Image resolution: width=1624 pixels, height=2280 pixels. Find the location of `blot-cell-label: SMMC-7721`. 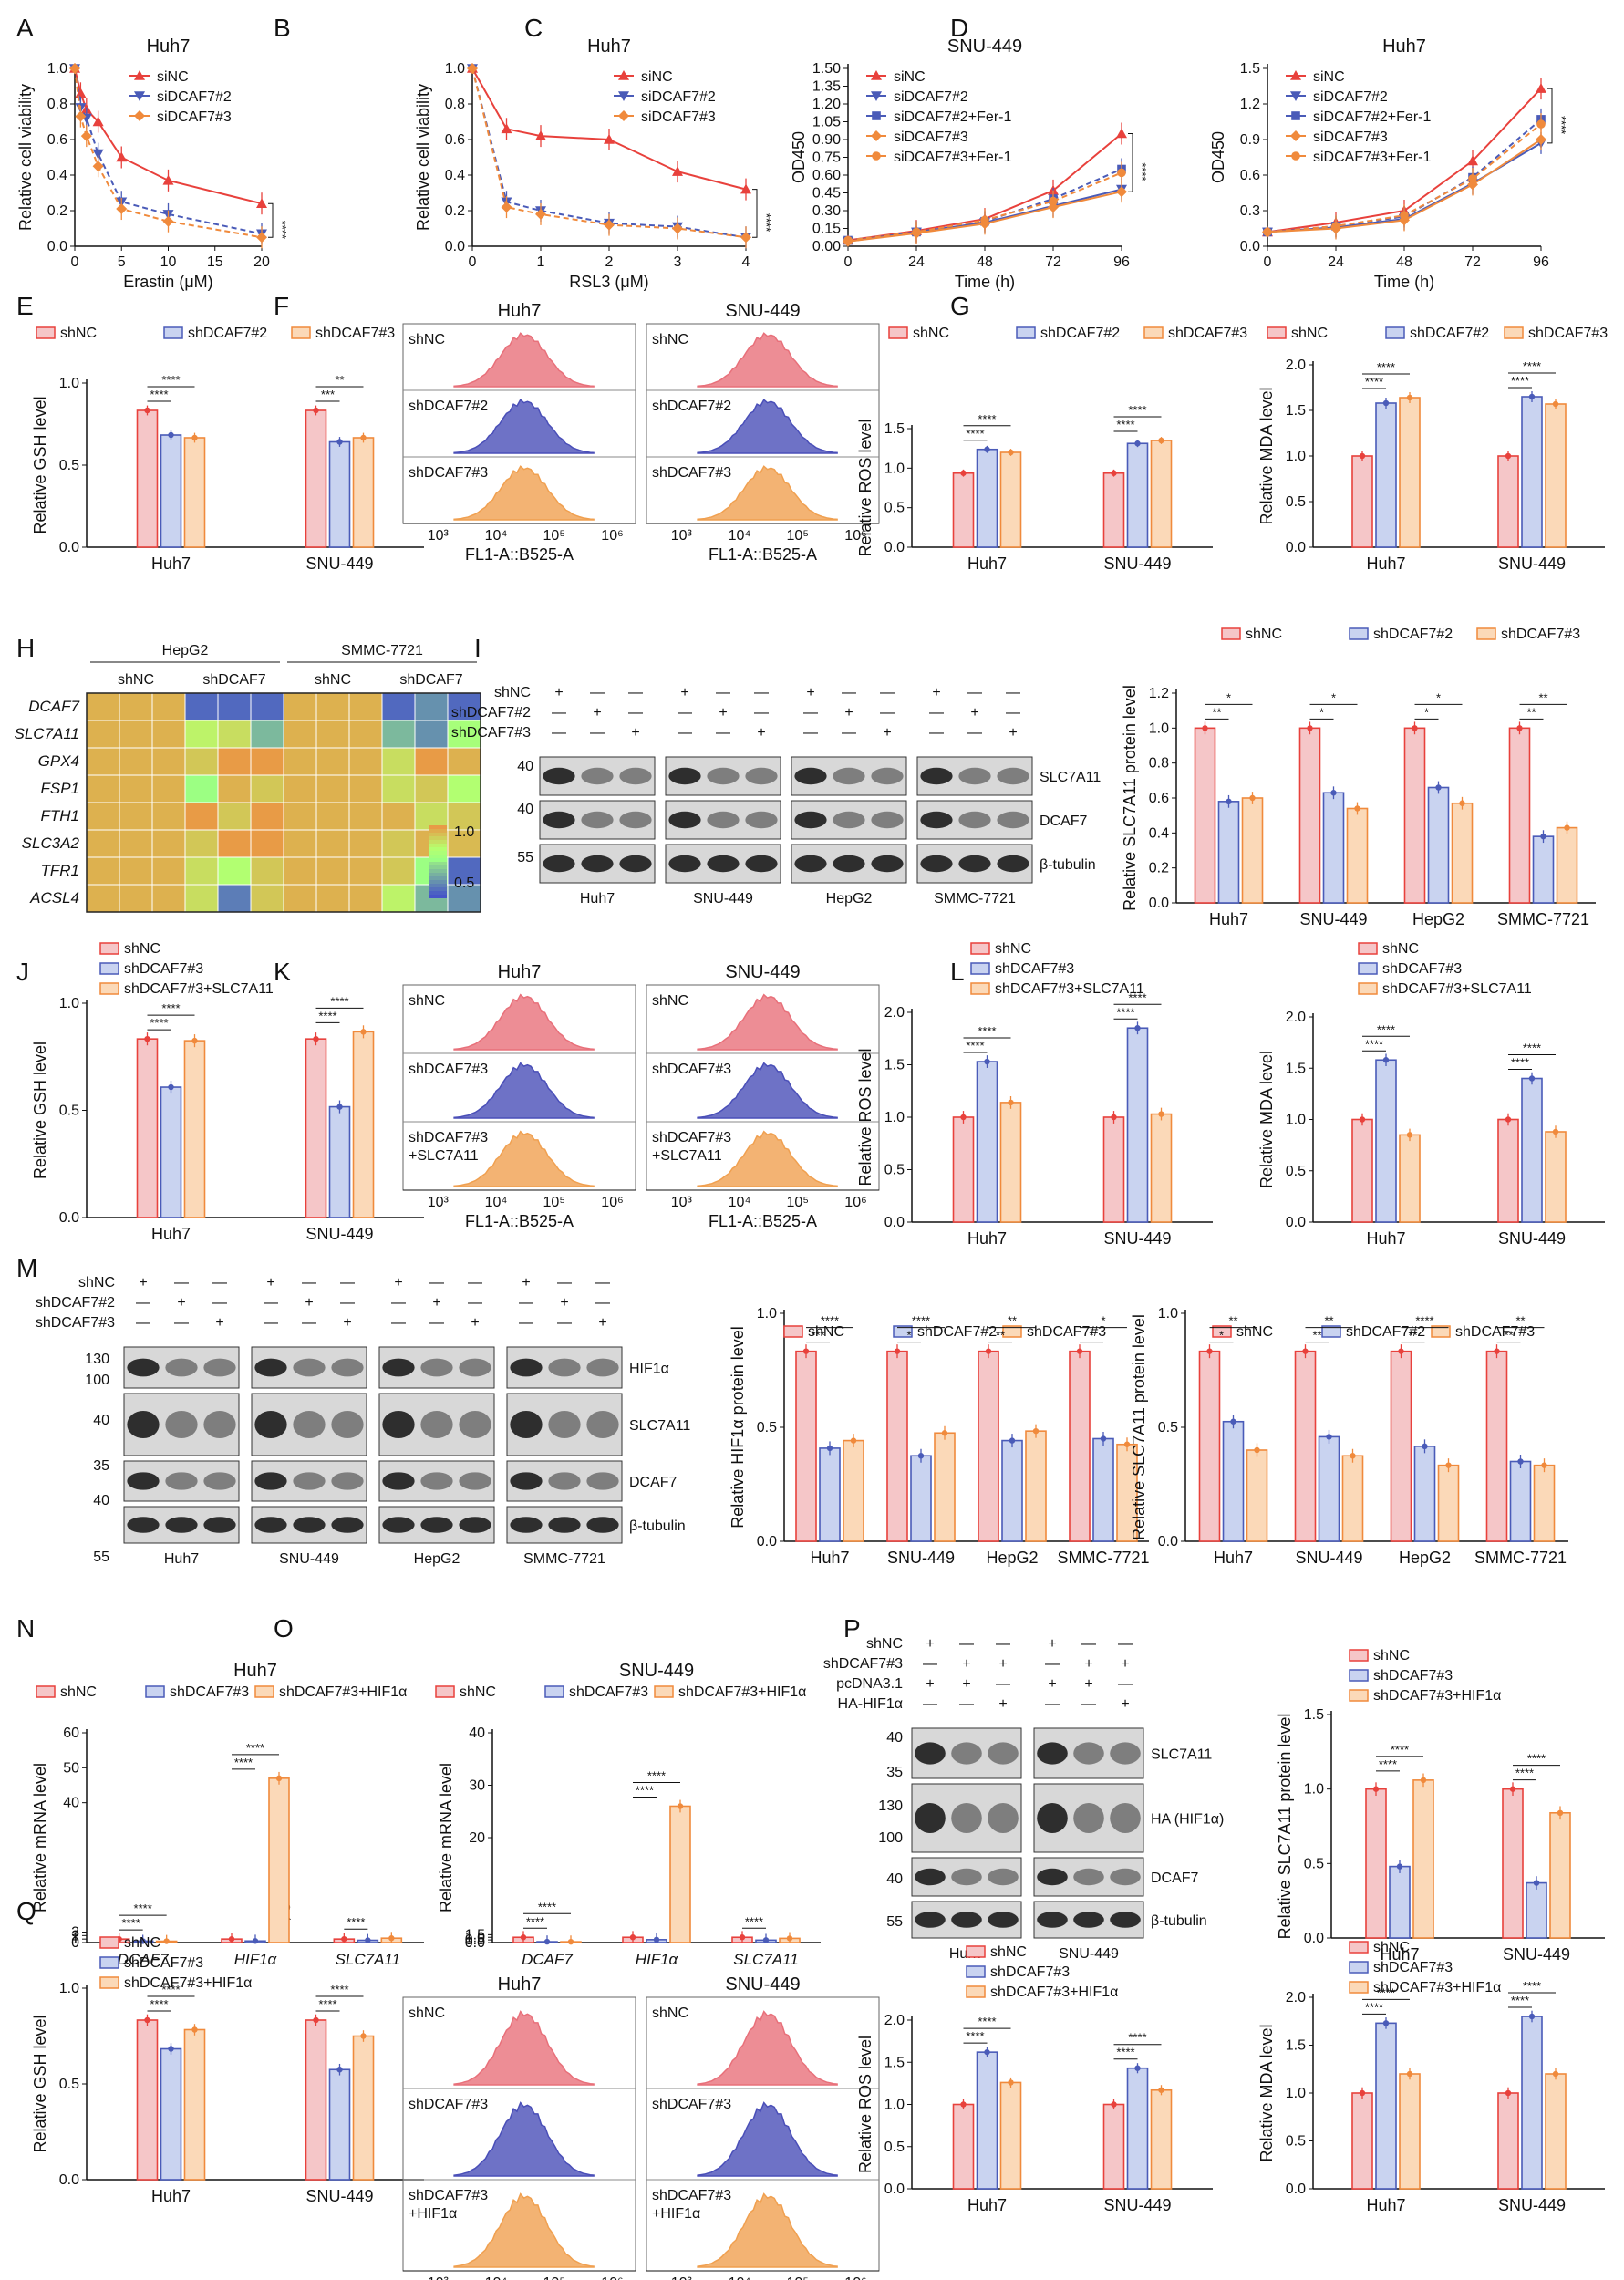

blot-cell-label: SMMC-7721 is located at coordinates (564, 1559).